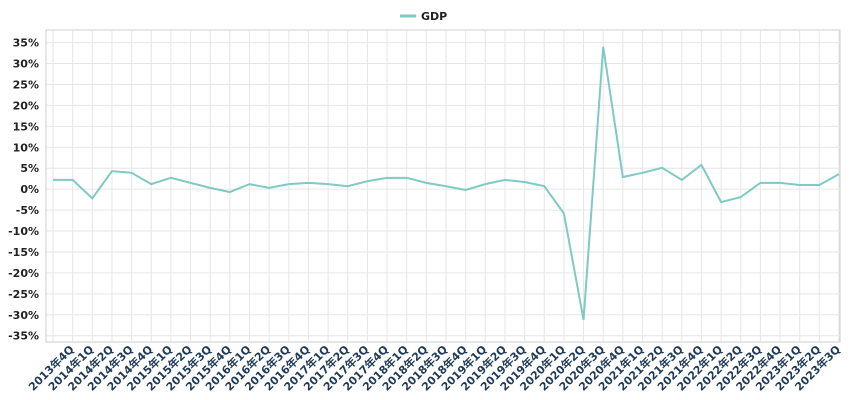 Image resolution: width=850 pixels, height=400 pixels. I want to click on y-tick-label: 15%, so click(26, 126).